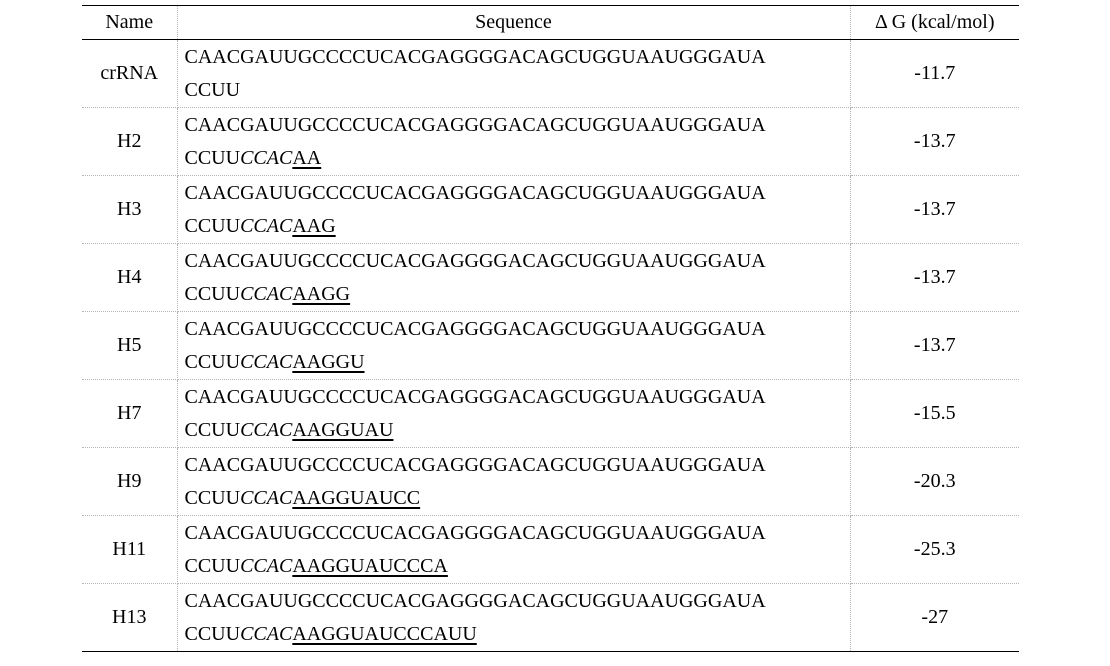 This screenshot has width=1110, height=666. I want to click on sequence-stem: AAGG, so click(321, 293).